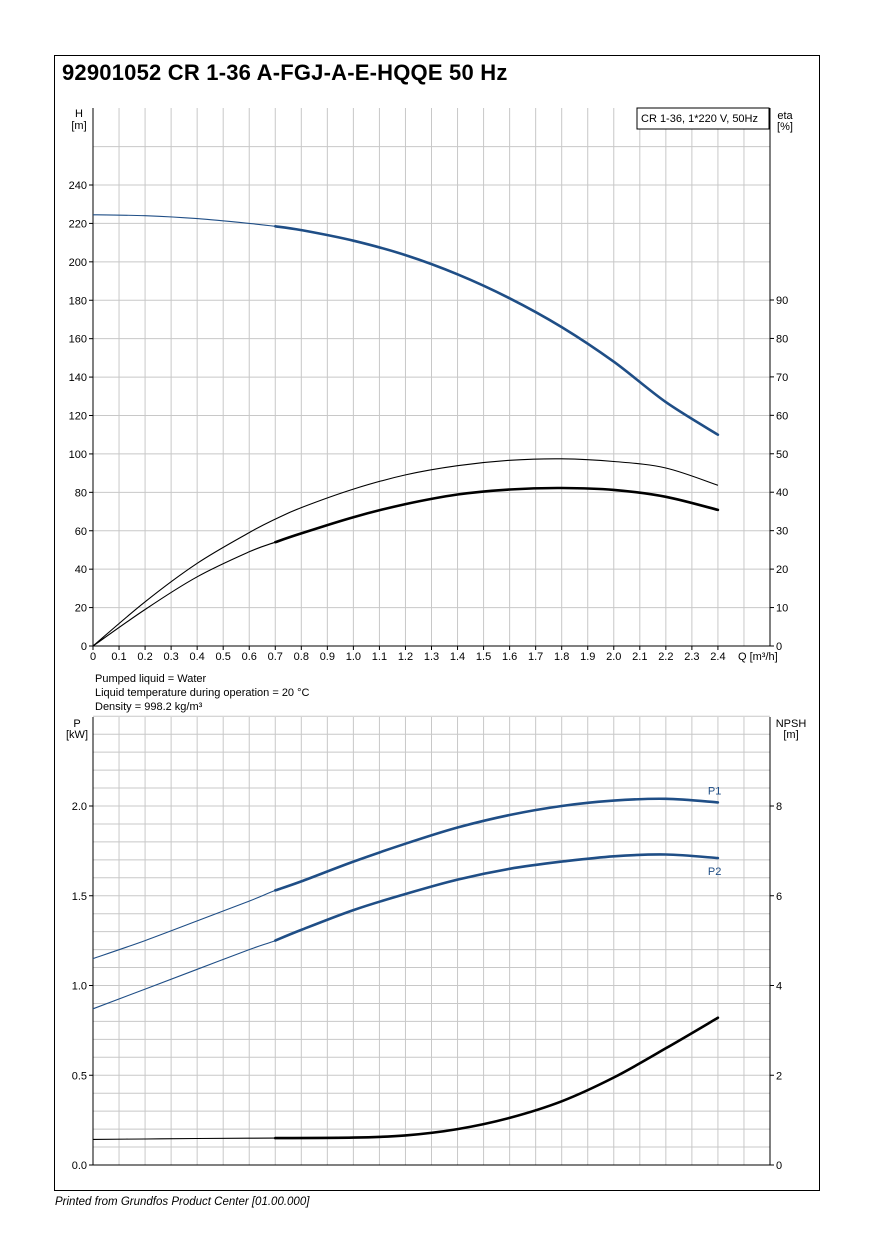 This screenshot has width=877, height=1244. Describe the element at coordinates (587, 657) in the screenshot. I see `x-tick-label: 1.9` at that location.